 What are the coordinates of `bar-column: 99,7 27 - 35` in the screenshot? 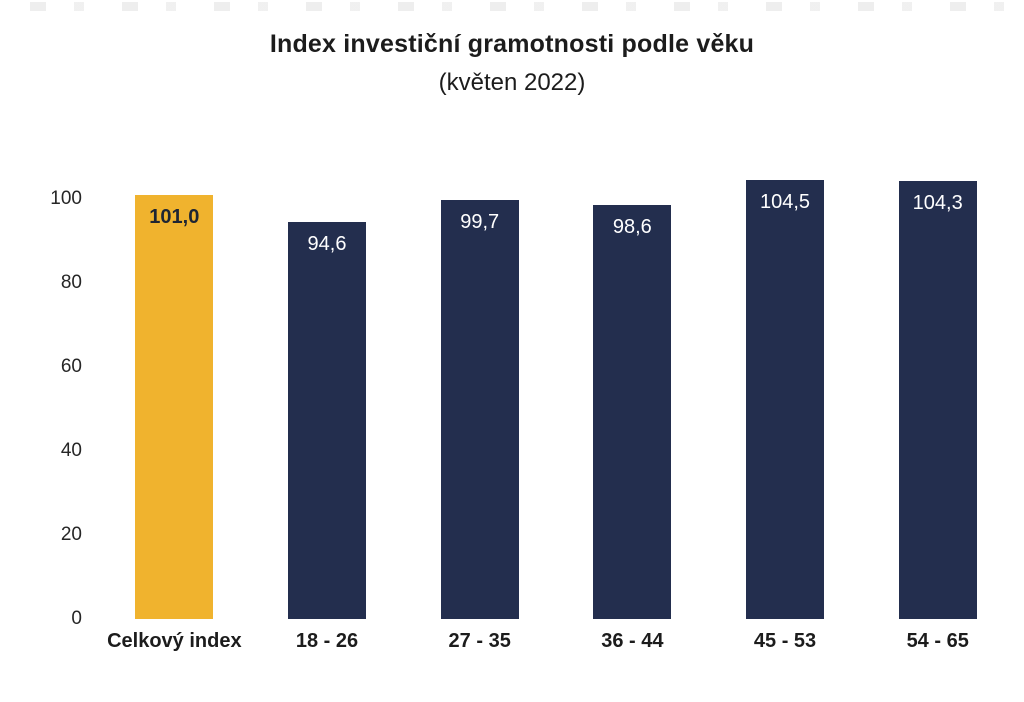 It's located at (479, 412).